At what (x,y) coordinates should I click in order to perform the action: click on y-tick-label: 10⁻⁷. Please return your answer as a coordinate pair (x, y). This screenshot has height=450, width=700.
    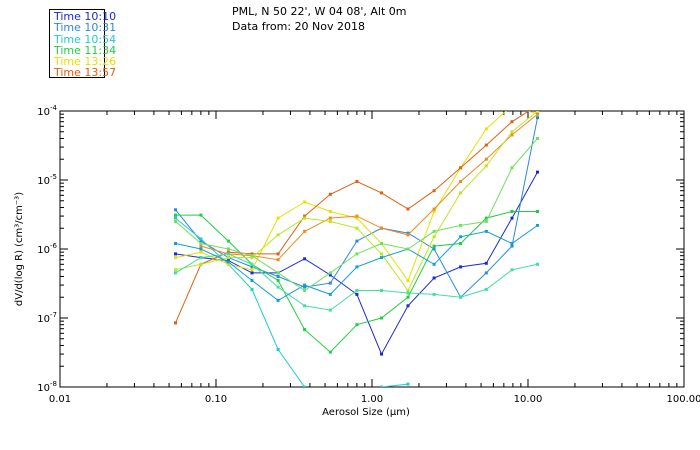
    Looking at the image, I should click on (47, 318).